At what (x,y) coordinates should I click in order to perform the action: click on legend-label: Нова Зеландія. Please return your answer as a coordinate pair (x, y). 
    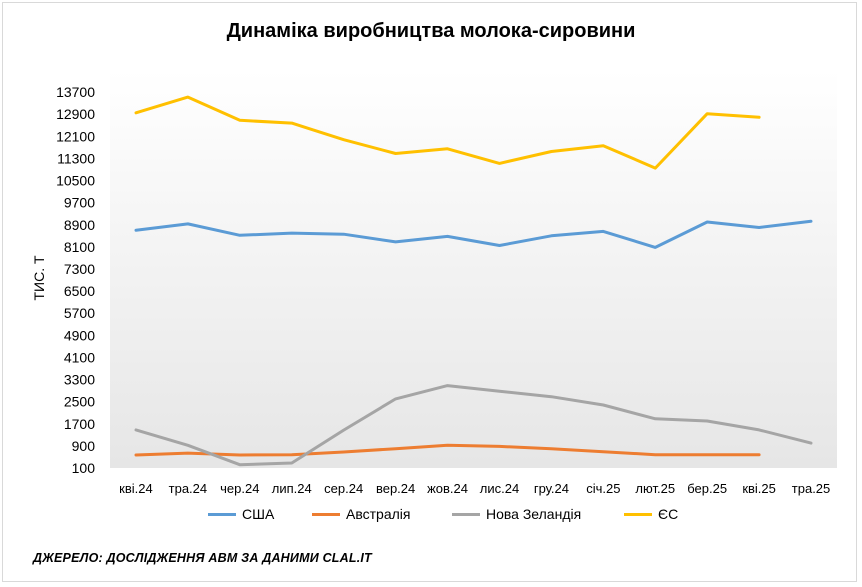
    Looking at the image, I should click on (534, 514).